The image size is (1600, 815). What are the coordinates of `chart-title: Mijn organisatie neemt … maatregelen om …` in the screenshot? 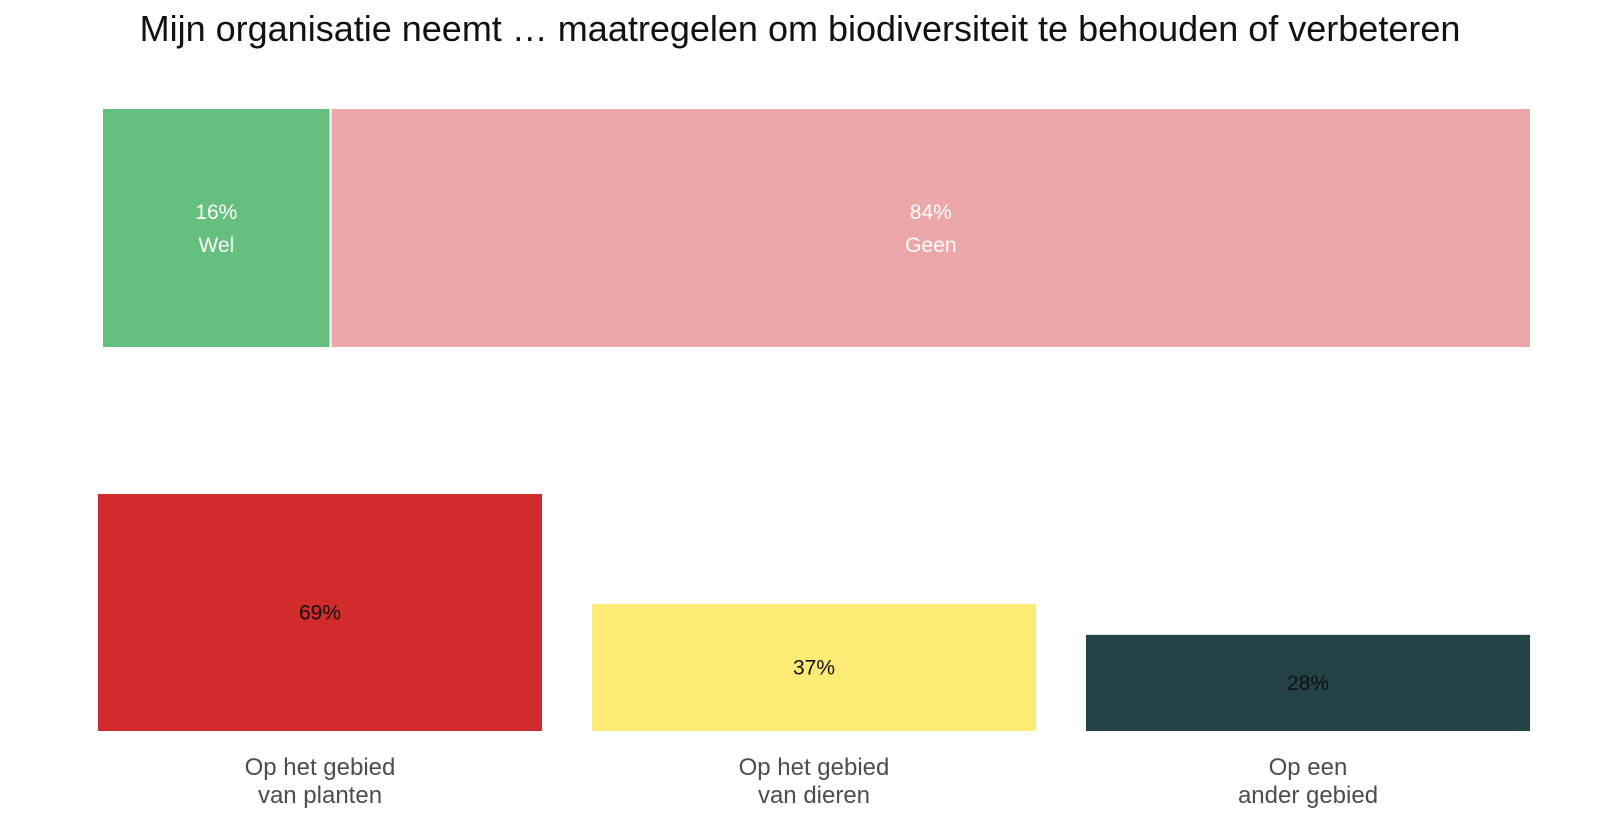 It's located at (800, 28).